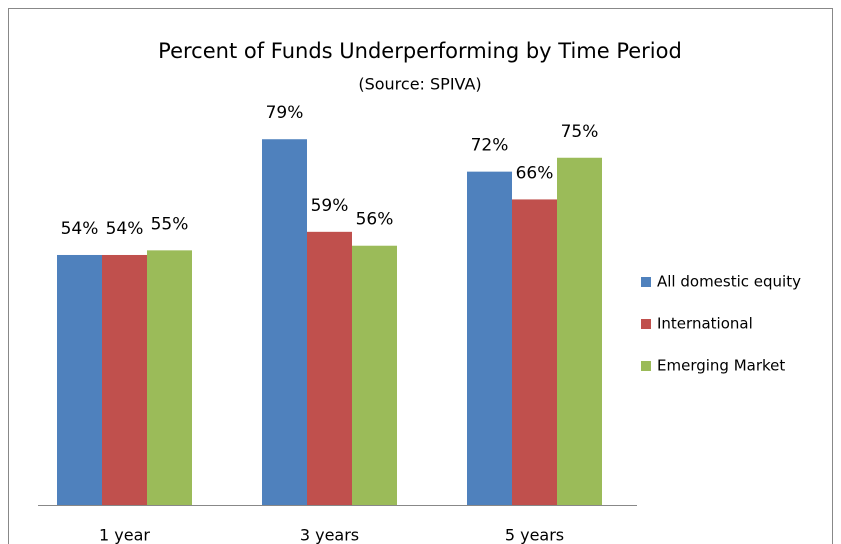  I want to click on data-label: 66%, so click(535, 173).